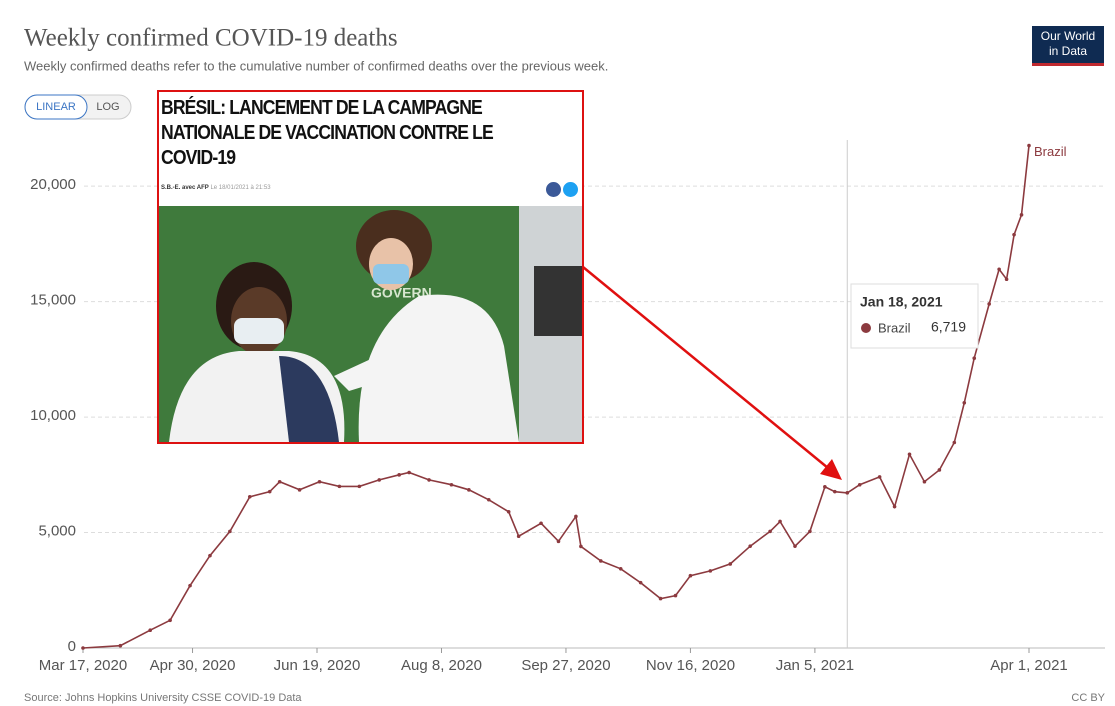  I want to click on annotation-arrowhead, so click(831, 469).